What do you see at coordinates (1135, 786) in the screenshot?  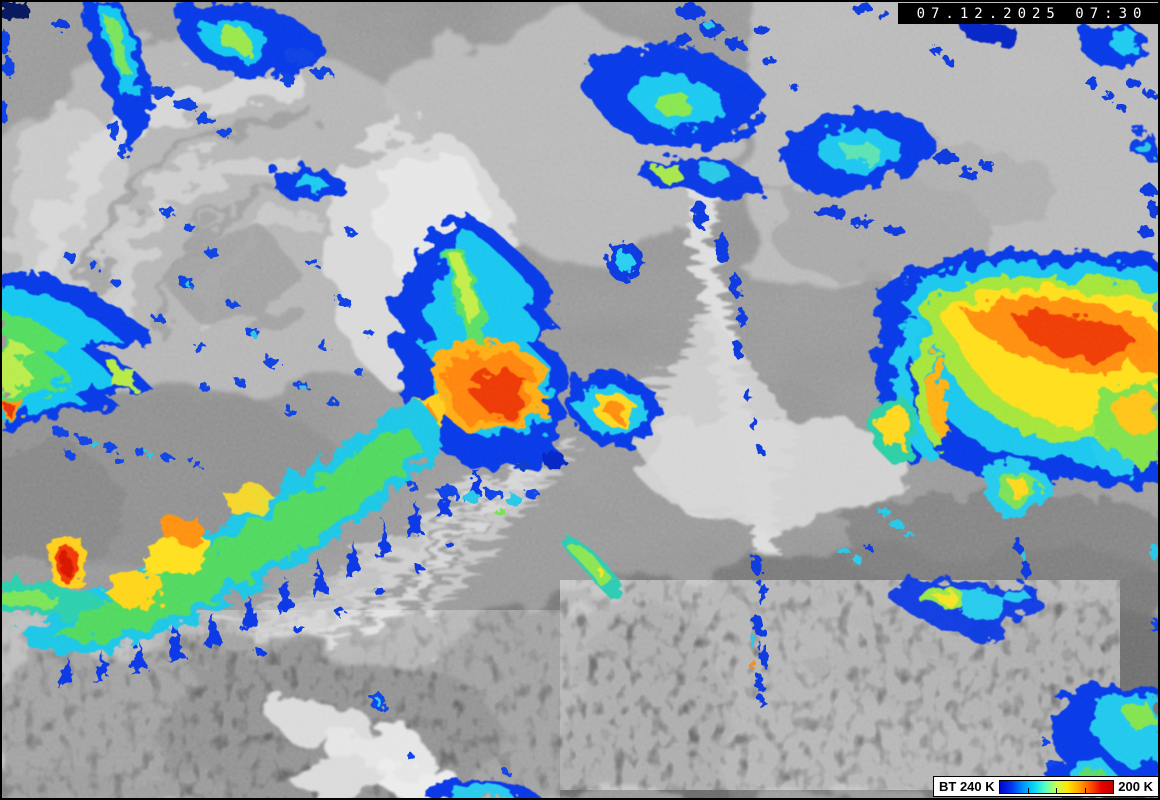 I see `colorbar-max-label: 200 K` at bounding box center [1135, 786].